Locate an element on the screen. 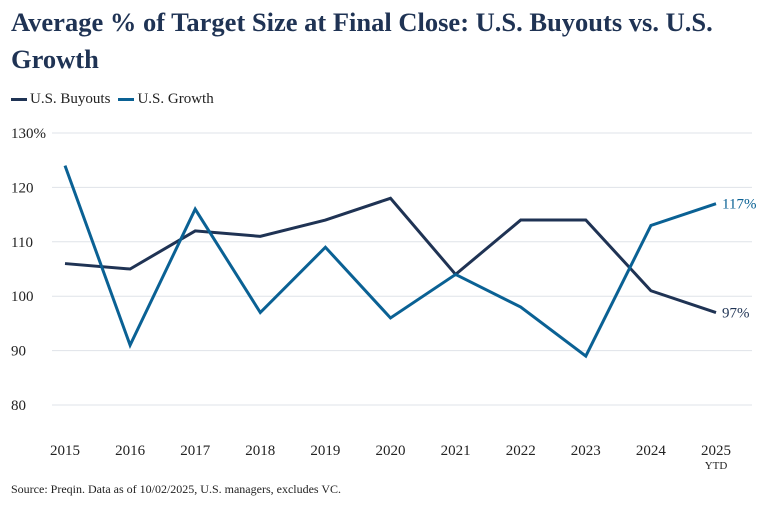  x-tick-label: 2025 is located at coordinates (716, 451).